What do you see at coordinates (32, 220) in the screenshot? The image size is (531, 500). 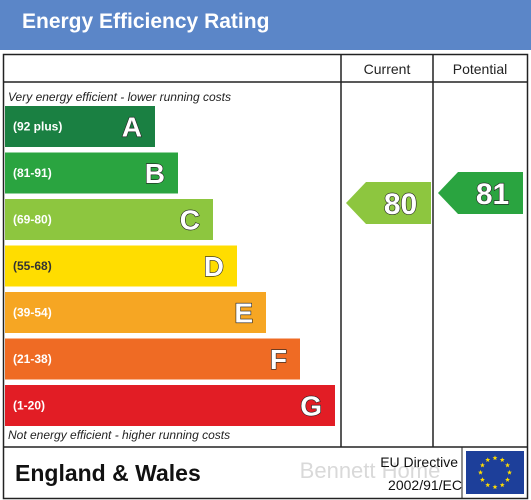 I see `band-range-c: (69-80)` at bounding box center [32, 220].